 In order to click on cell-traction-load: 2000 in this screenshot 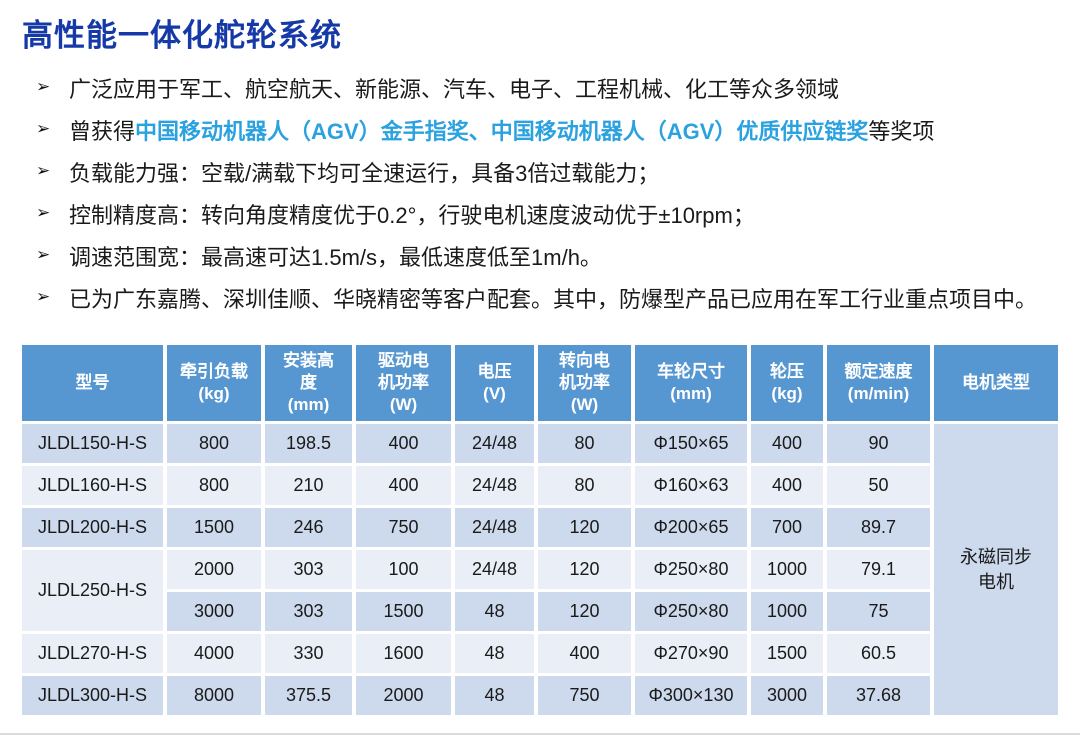, I will do `click(214, 569)`.